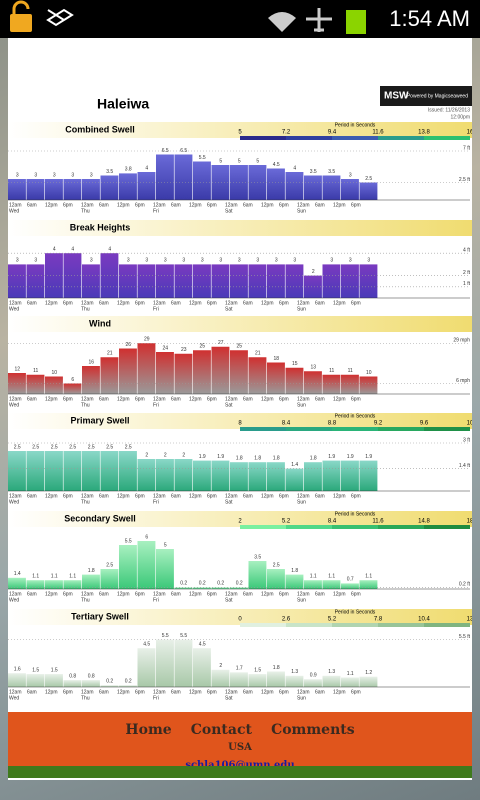 This screenshot has width=480, height=800. What do you see at coordinates (429, 18) in the screenshot?
I see `clock: 1:54 AM` at bounding box center [429, 18].